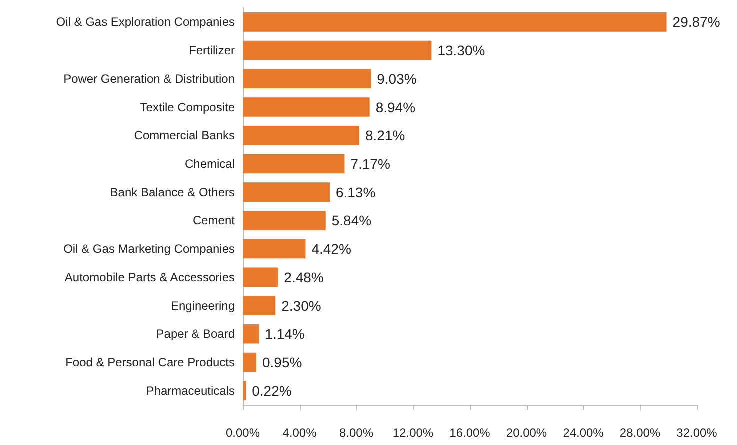 The height and width of the screenshot is (445, 737). I want to click on y-tick-label: Engineering, so click(202, 305).